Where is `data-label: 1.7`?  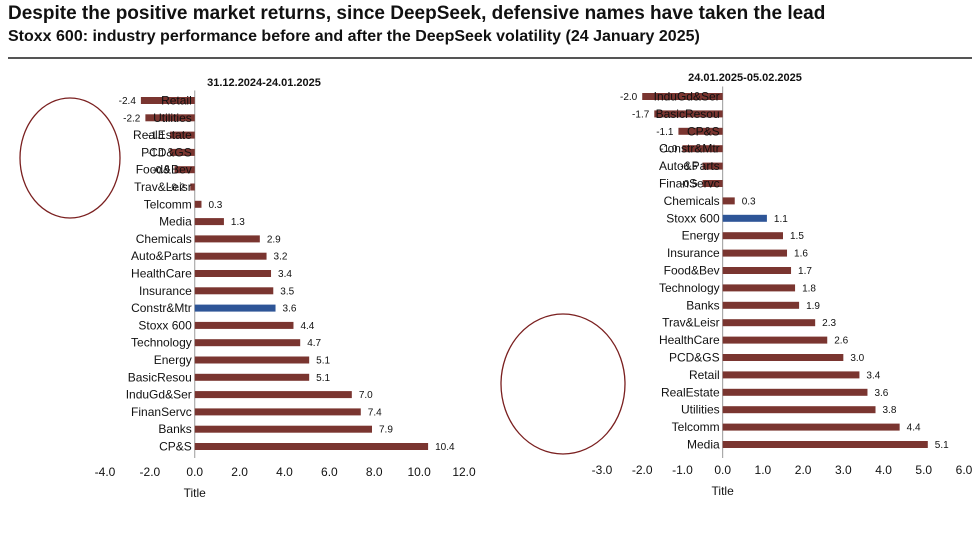 data-label: 1.7 is located at coordinates (805, 271).